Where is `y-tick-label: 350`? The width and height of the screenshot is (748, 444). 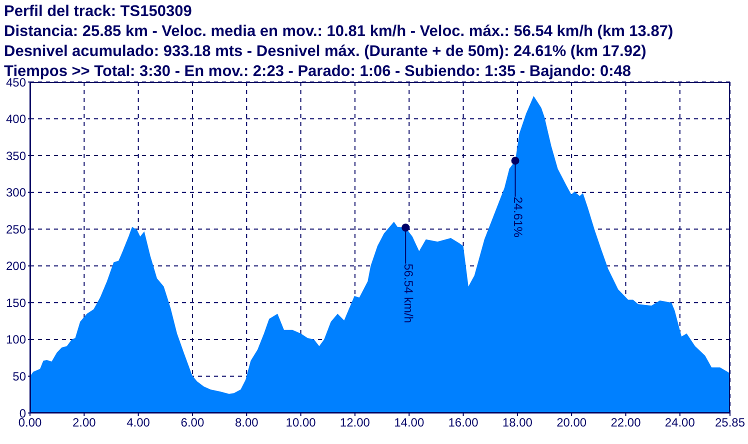
y-tick-label: 350 is located at coordinates (16, 155).